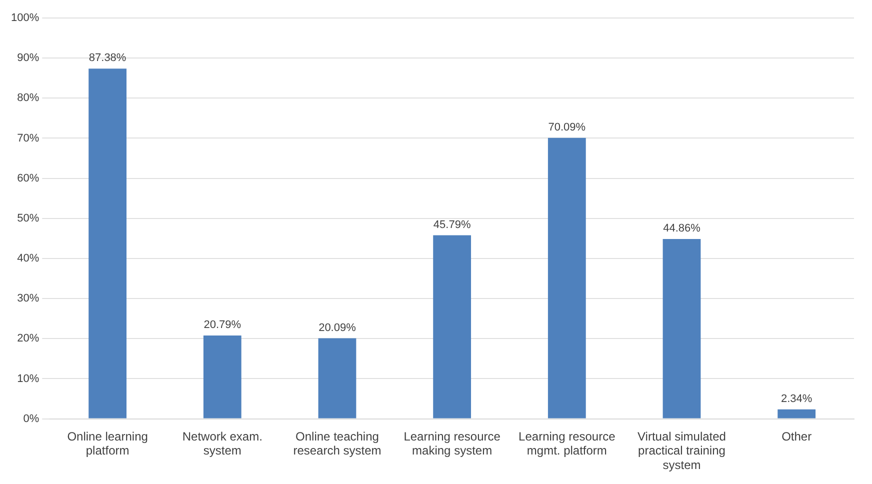 Image resolution: width=872 pixels, height=484 pixels. I want to click on y-tick-label: 100%, so click(25, 18).